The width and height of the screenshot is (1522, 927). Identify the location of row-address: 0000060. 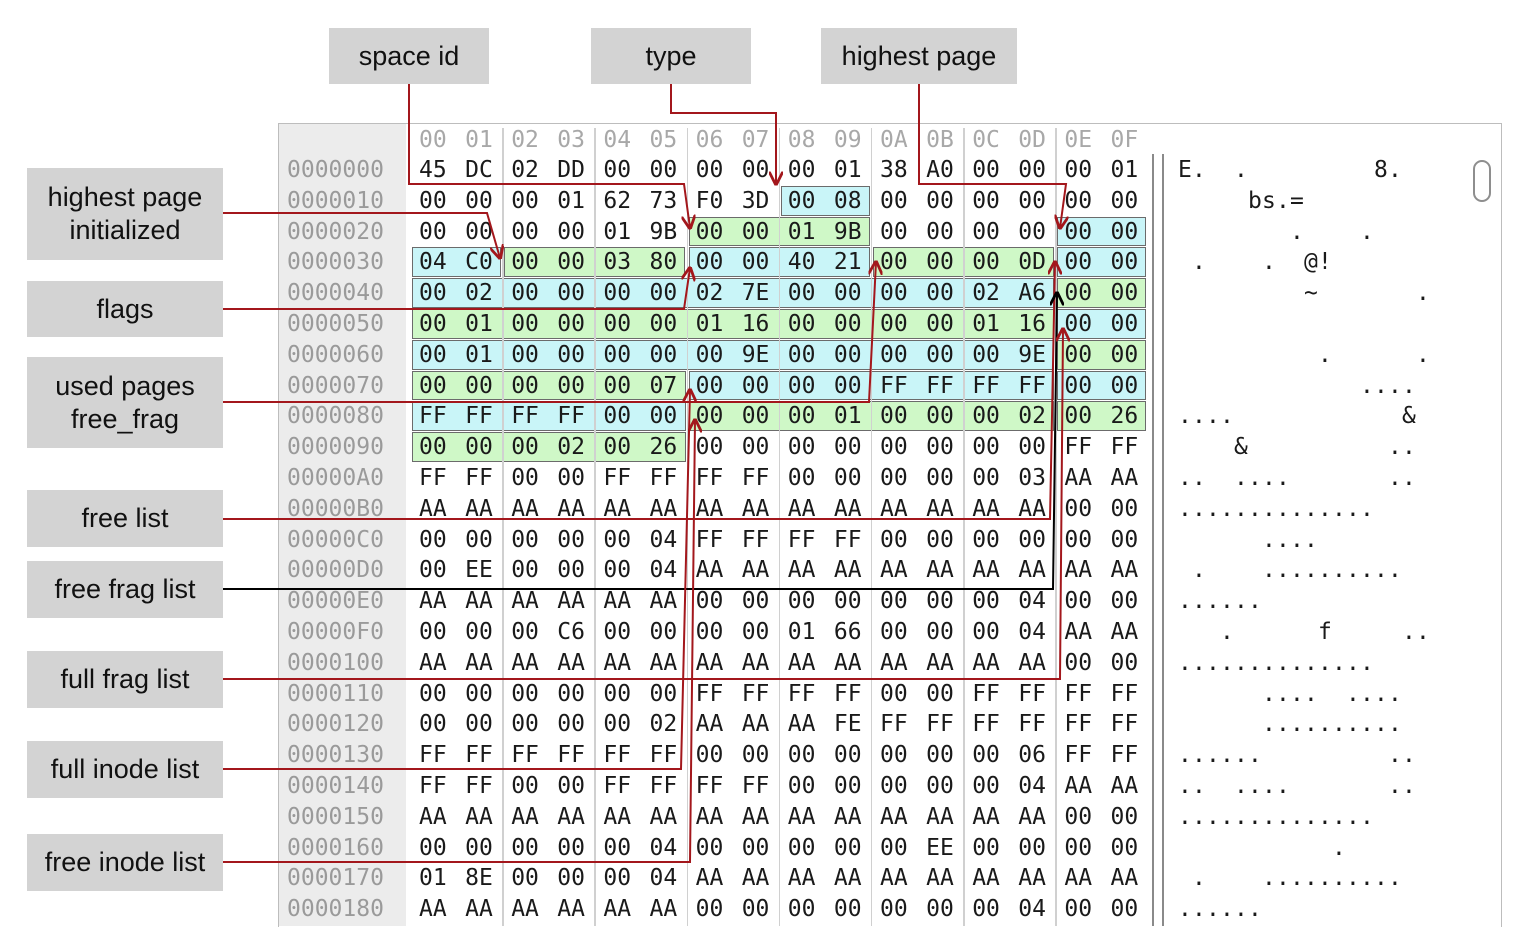
(335, 354).